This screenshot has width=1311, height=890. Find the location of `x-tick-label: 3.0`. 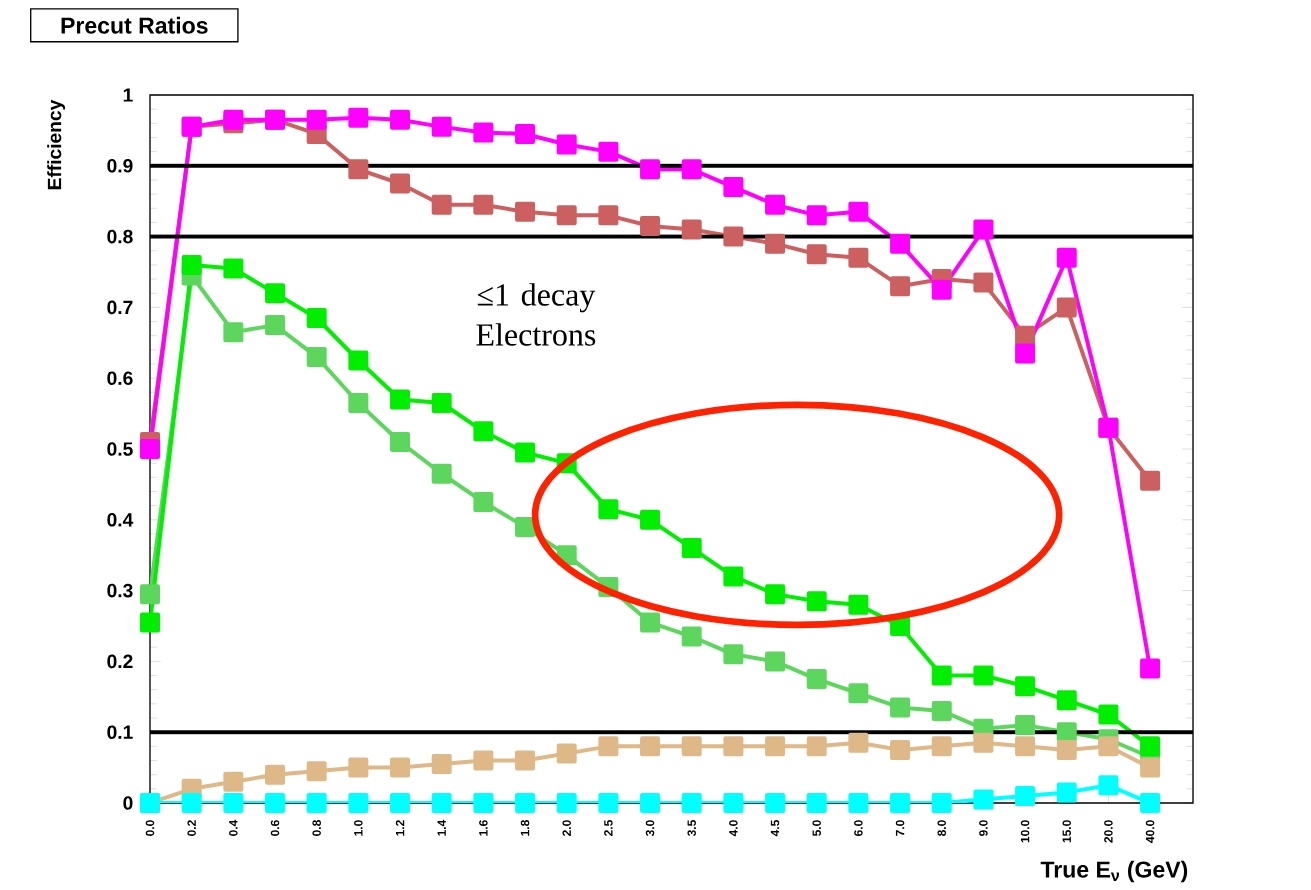

x-tick-label: 3.0 is located at coordinates (650, 828).